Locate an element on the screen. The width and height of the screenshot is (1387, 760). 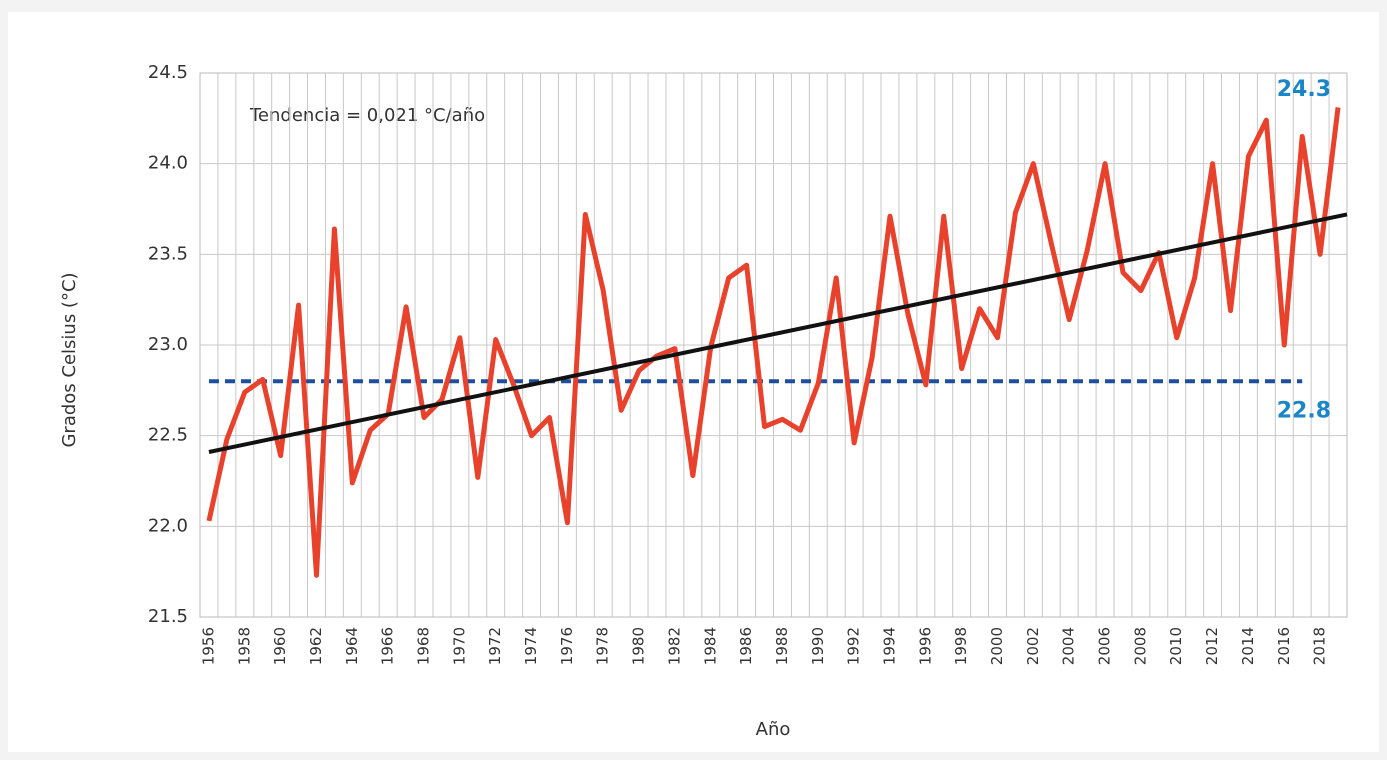
x-tick-label: 1980 is located at coordinates (639, 646).